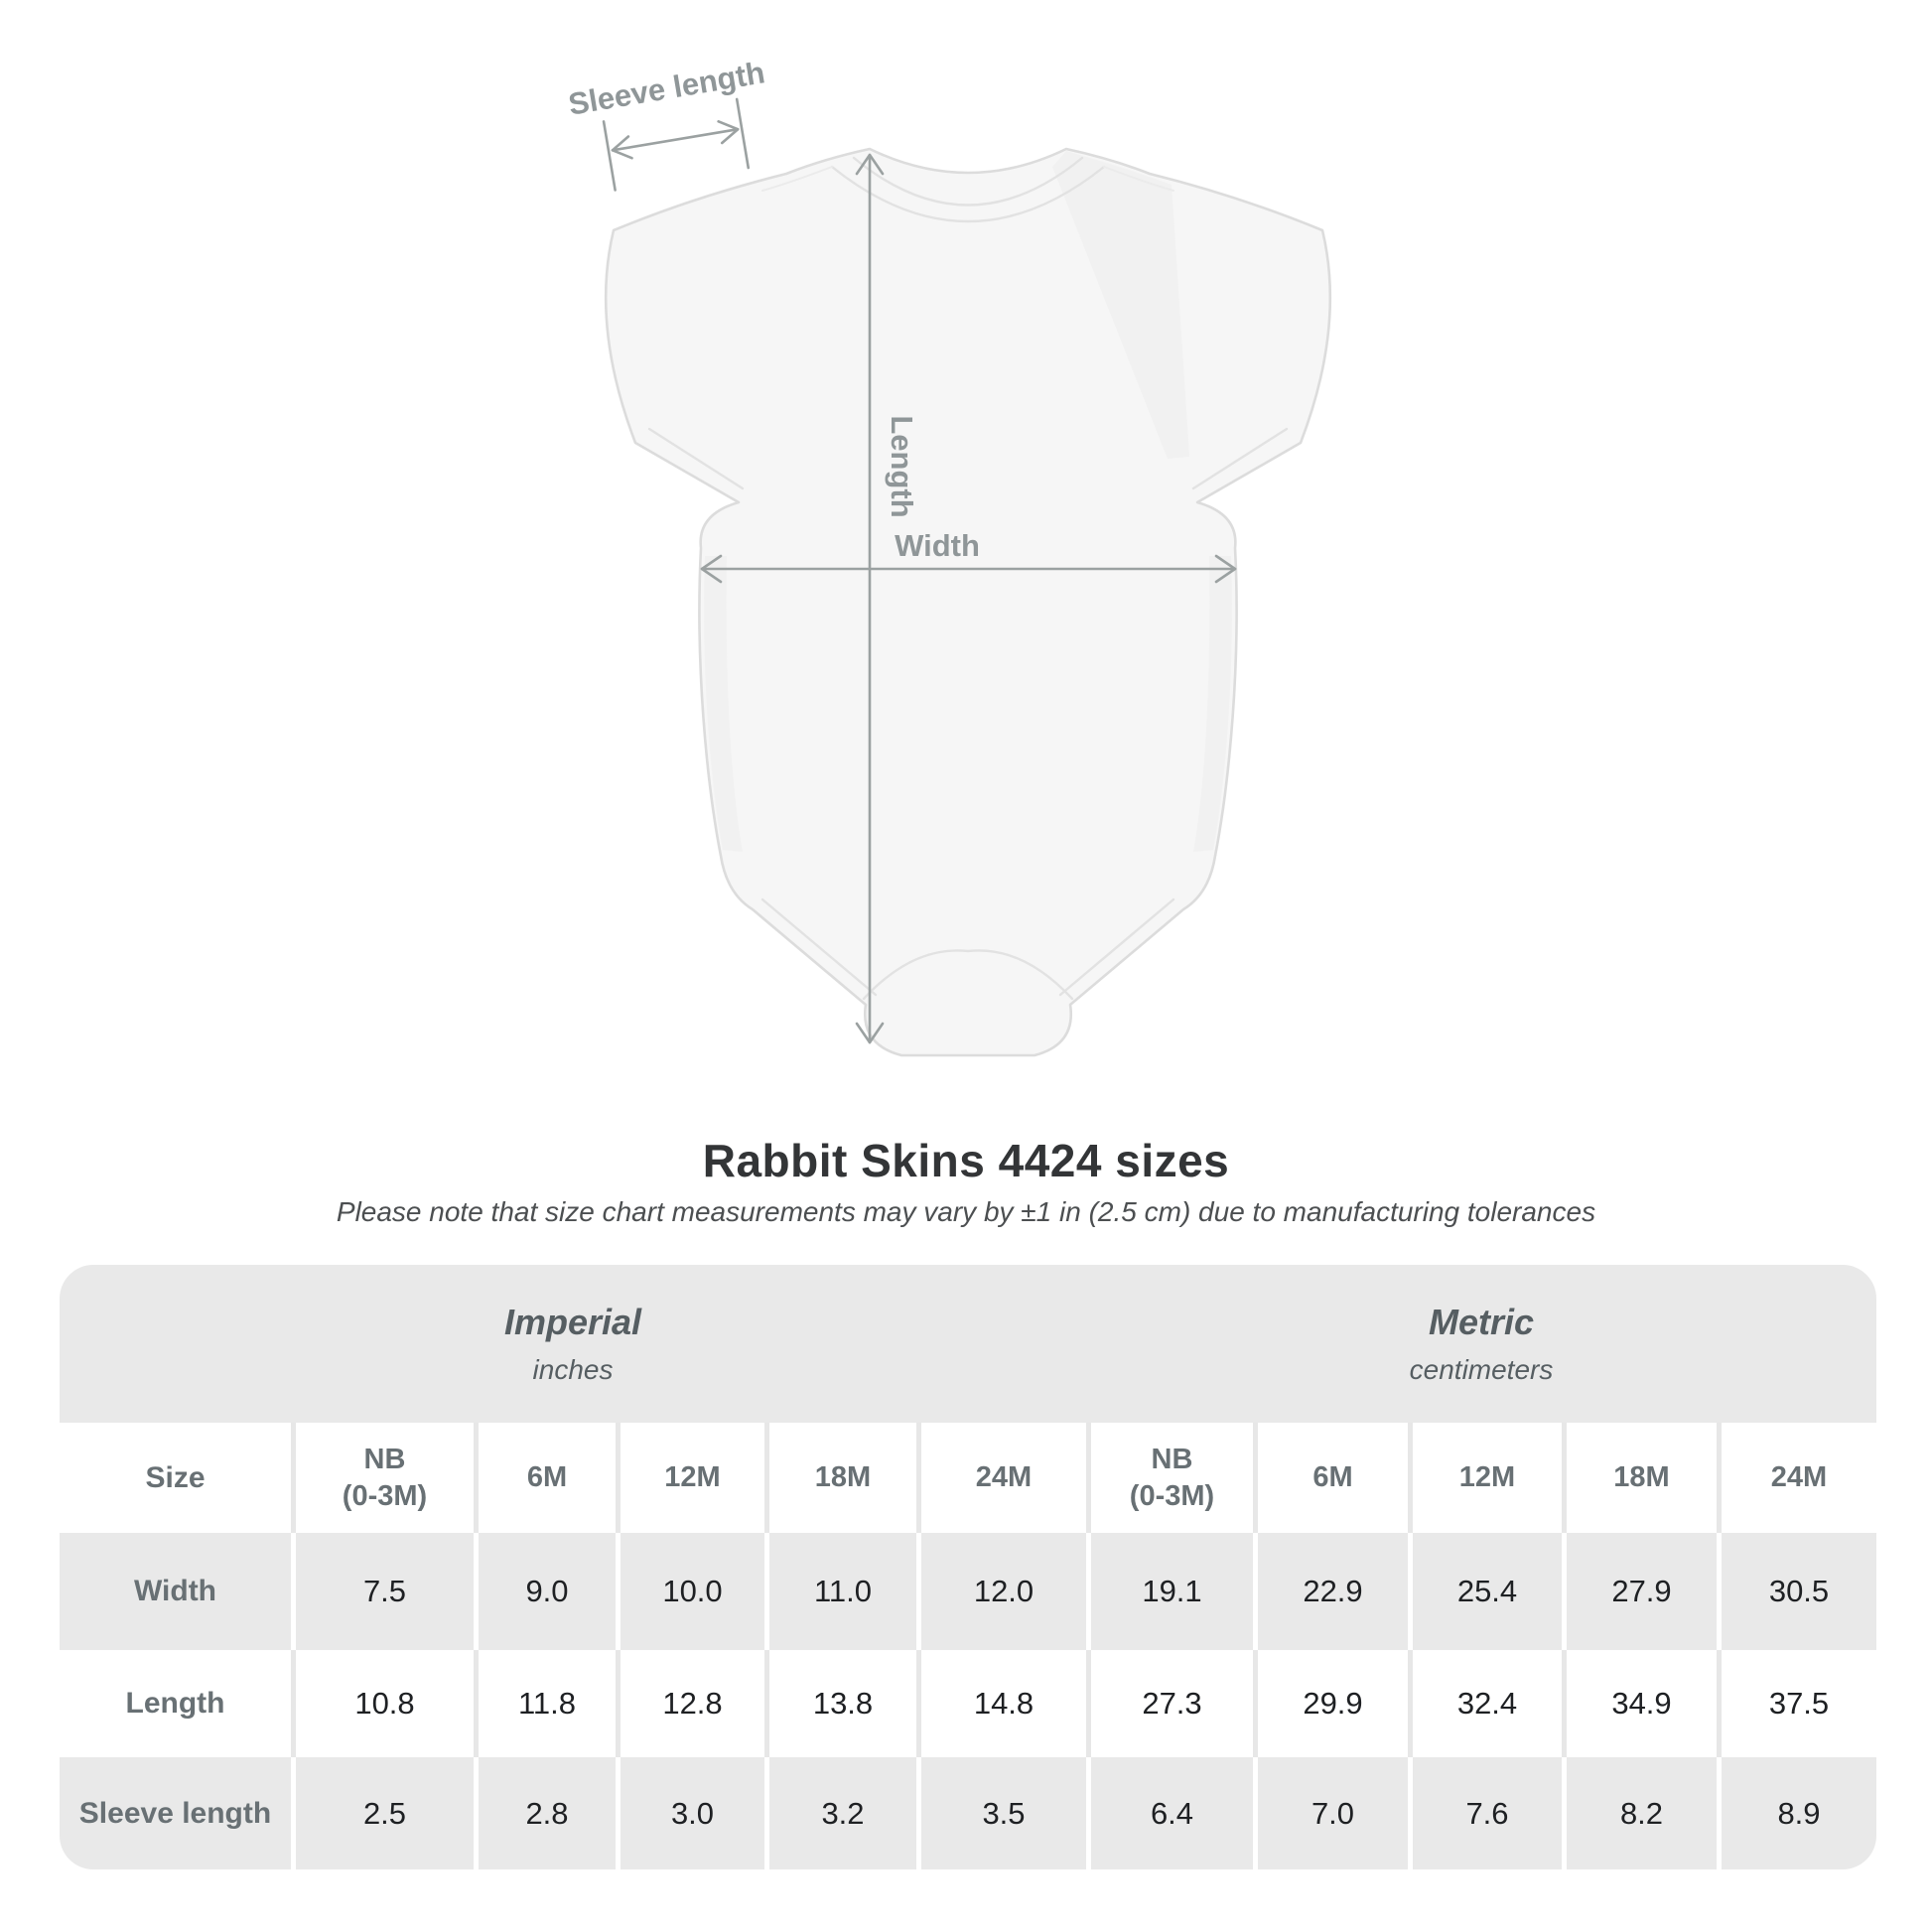 The width and height of the screenshot is (1932, 1932). Describe the element at coordinates (175, 1813) in the screenshot. I see `sleeve-length-row-label: Sleeve length` at that location.